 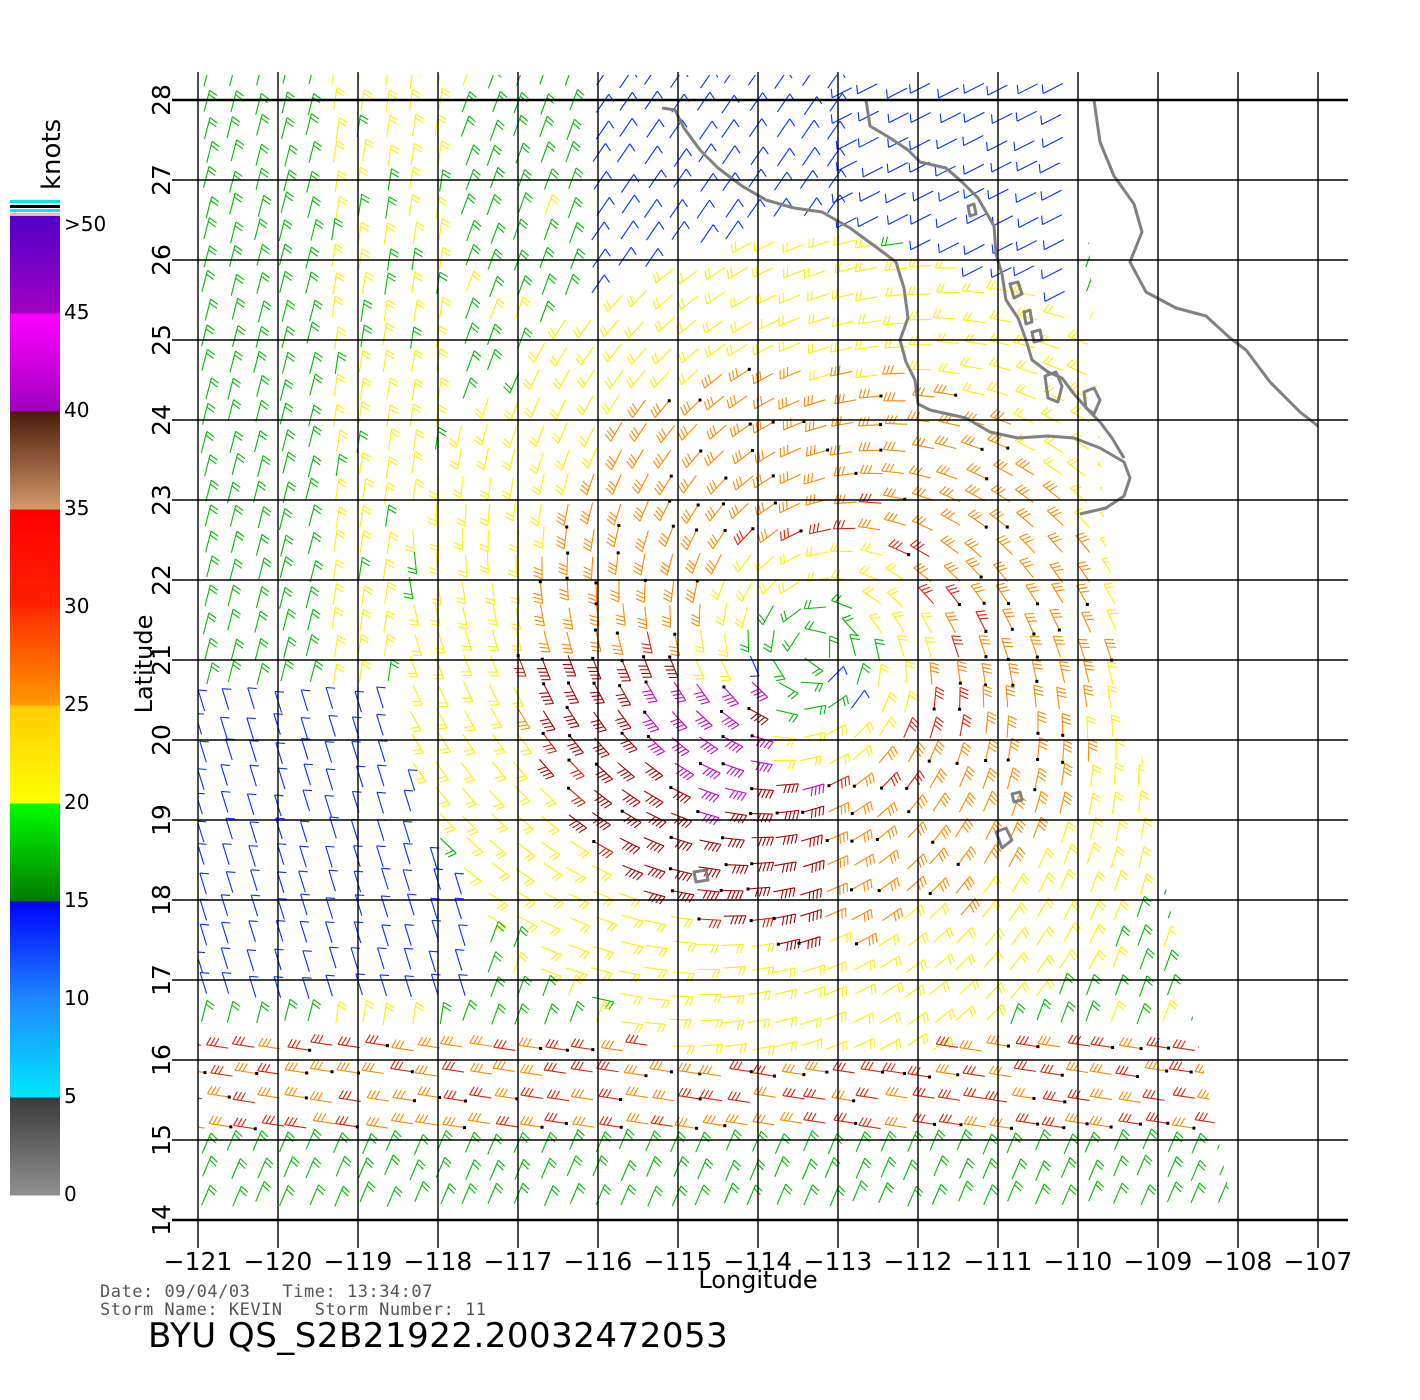 I want to click on lon-tick-label: −120, so click(x=278, y=1261).